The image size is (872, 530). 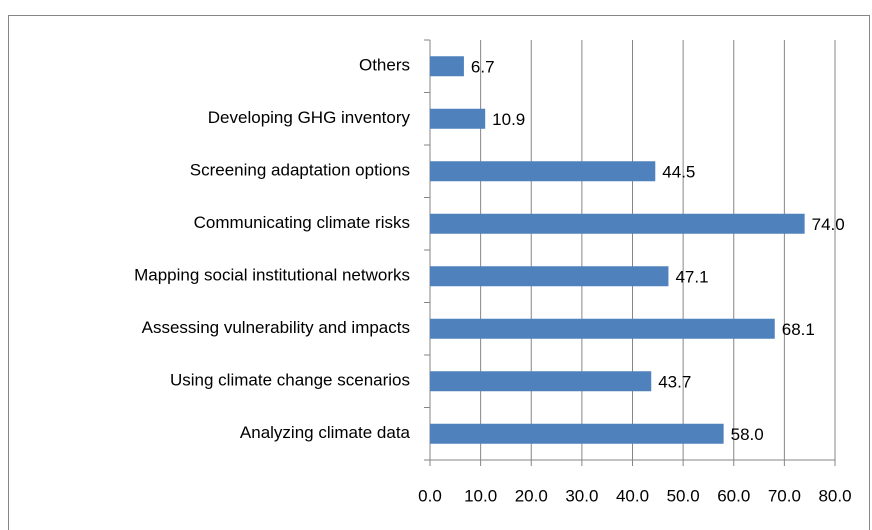 I want to click on x-tick-label: 20.0, so click(x=531, y=495).